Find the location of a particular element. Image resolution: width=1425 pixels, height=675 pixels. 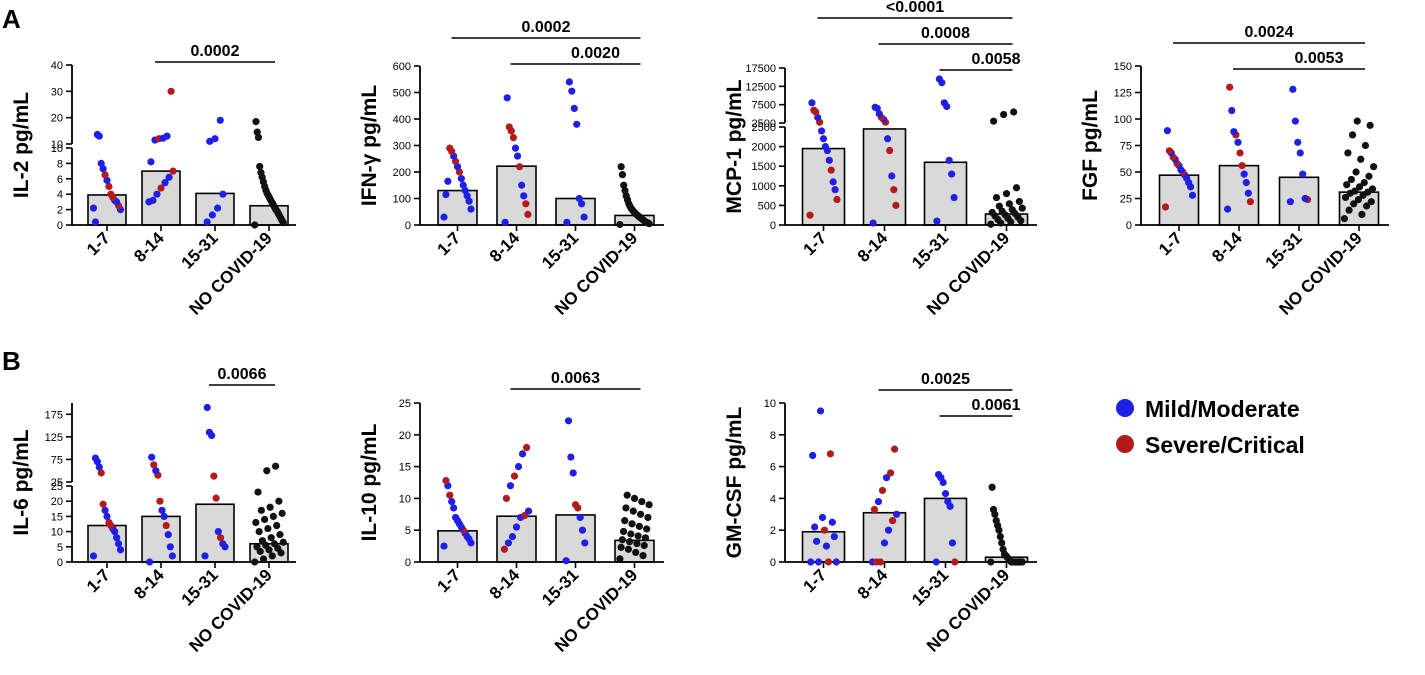

ytick-label-mcp1: 2500 is located at coordinates (764, 128).